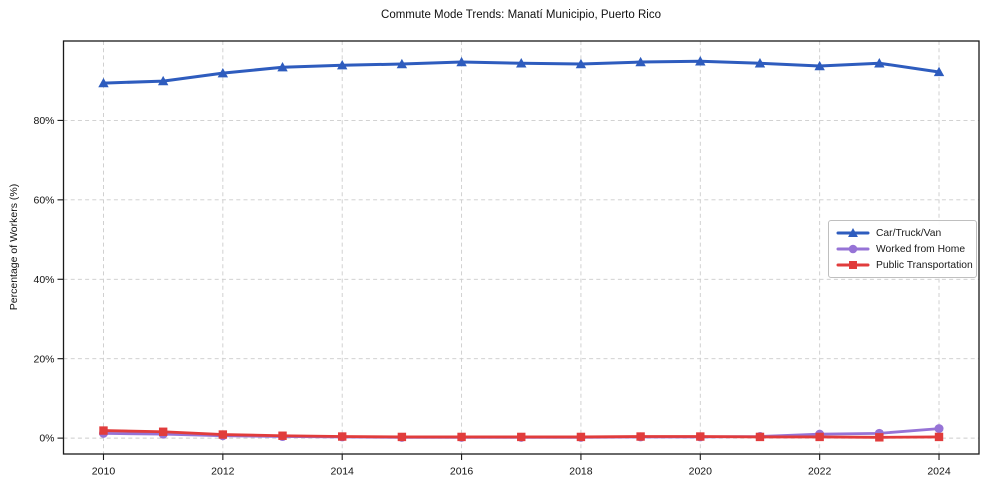  I want to click on legend-item-worked-from-home: Worked from Home, so click(903, 249).